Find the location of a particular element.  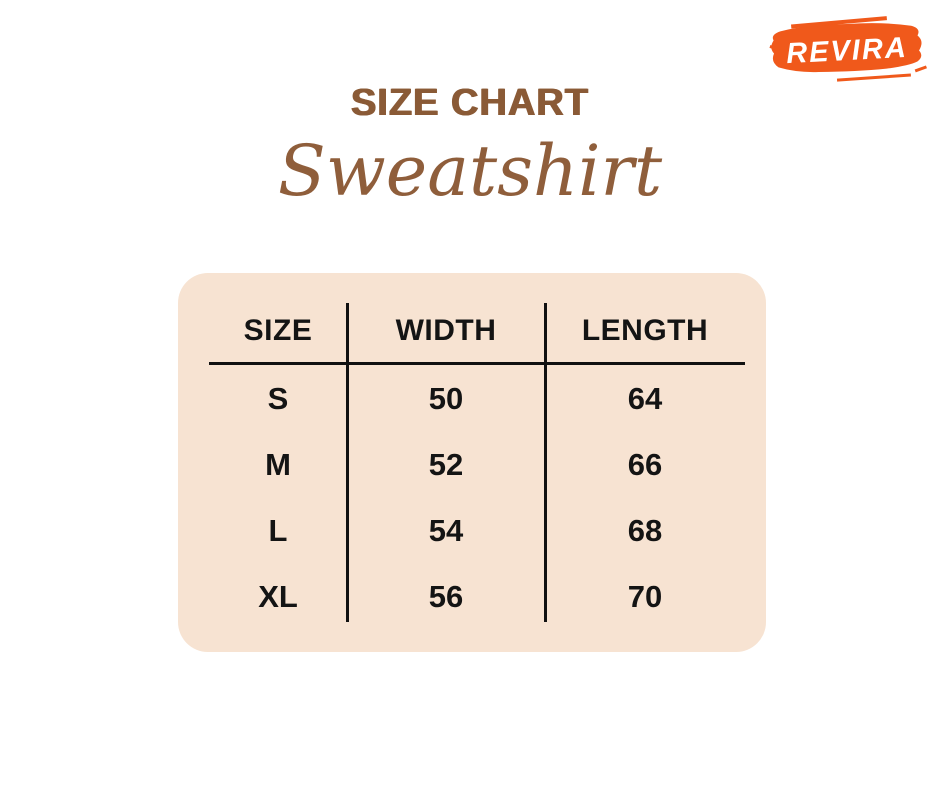

length-cell: 70 is located at coordinates (645, 596).